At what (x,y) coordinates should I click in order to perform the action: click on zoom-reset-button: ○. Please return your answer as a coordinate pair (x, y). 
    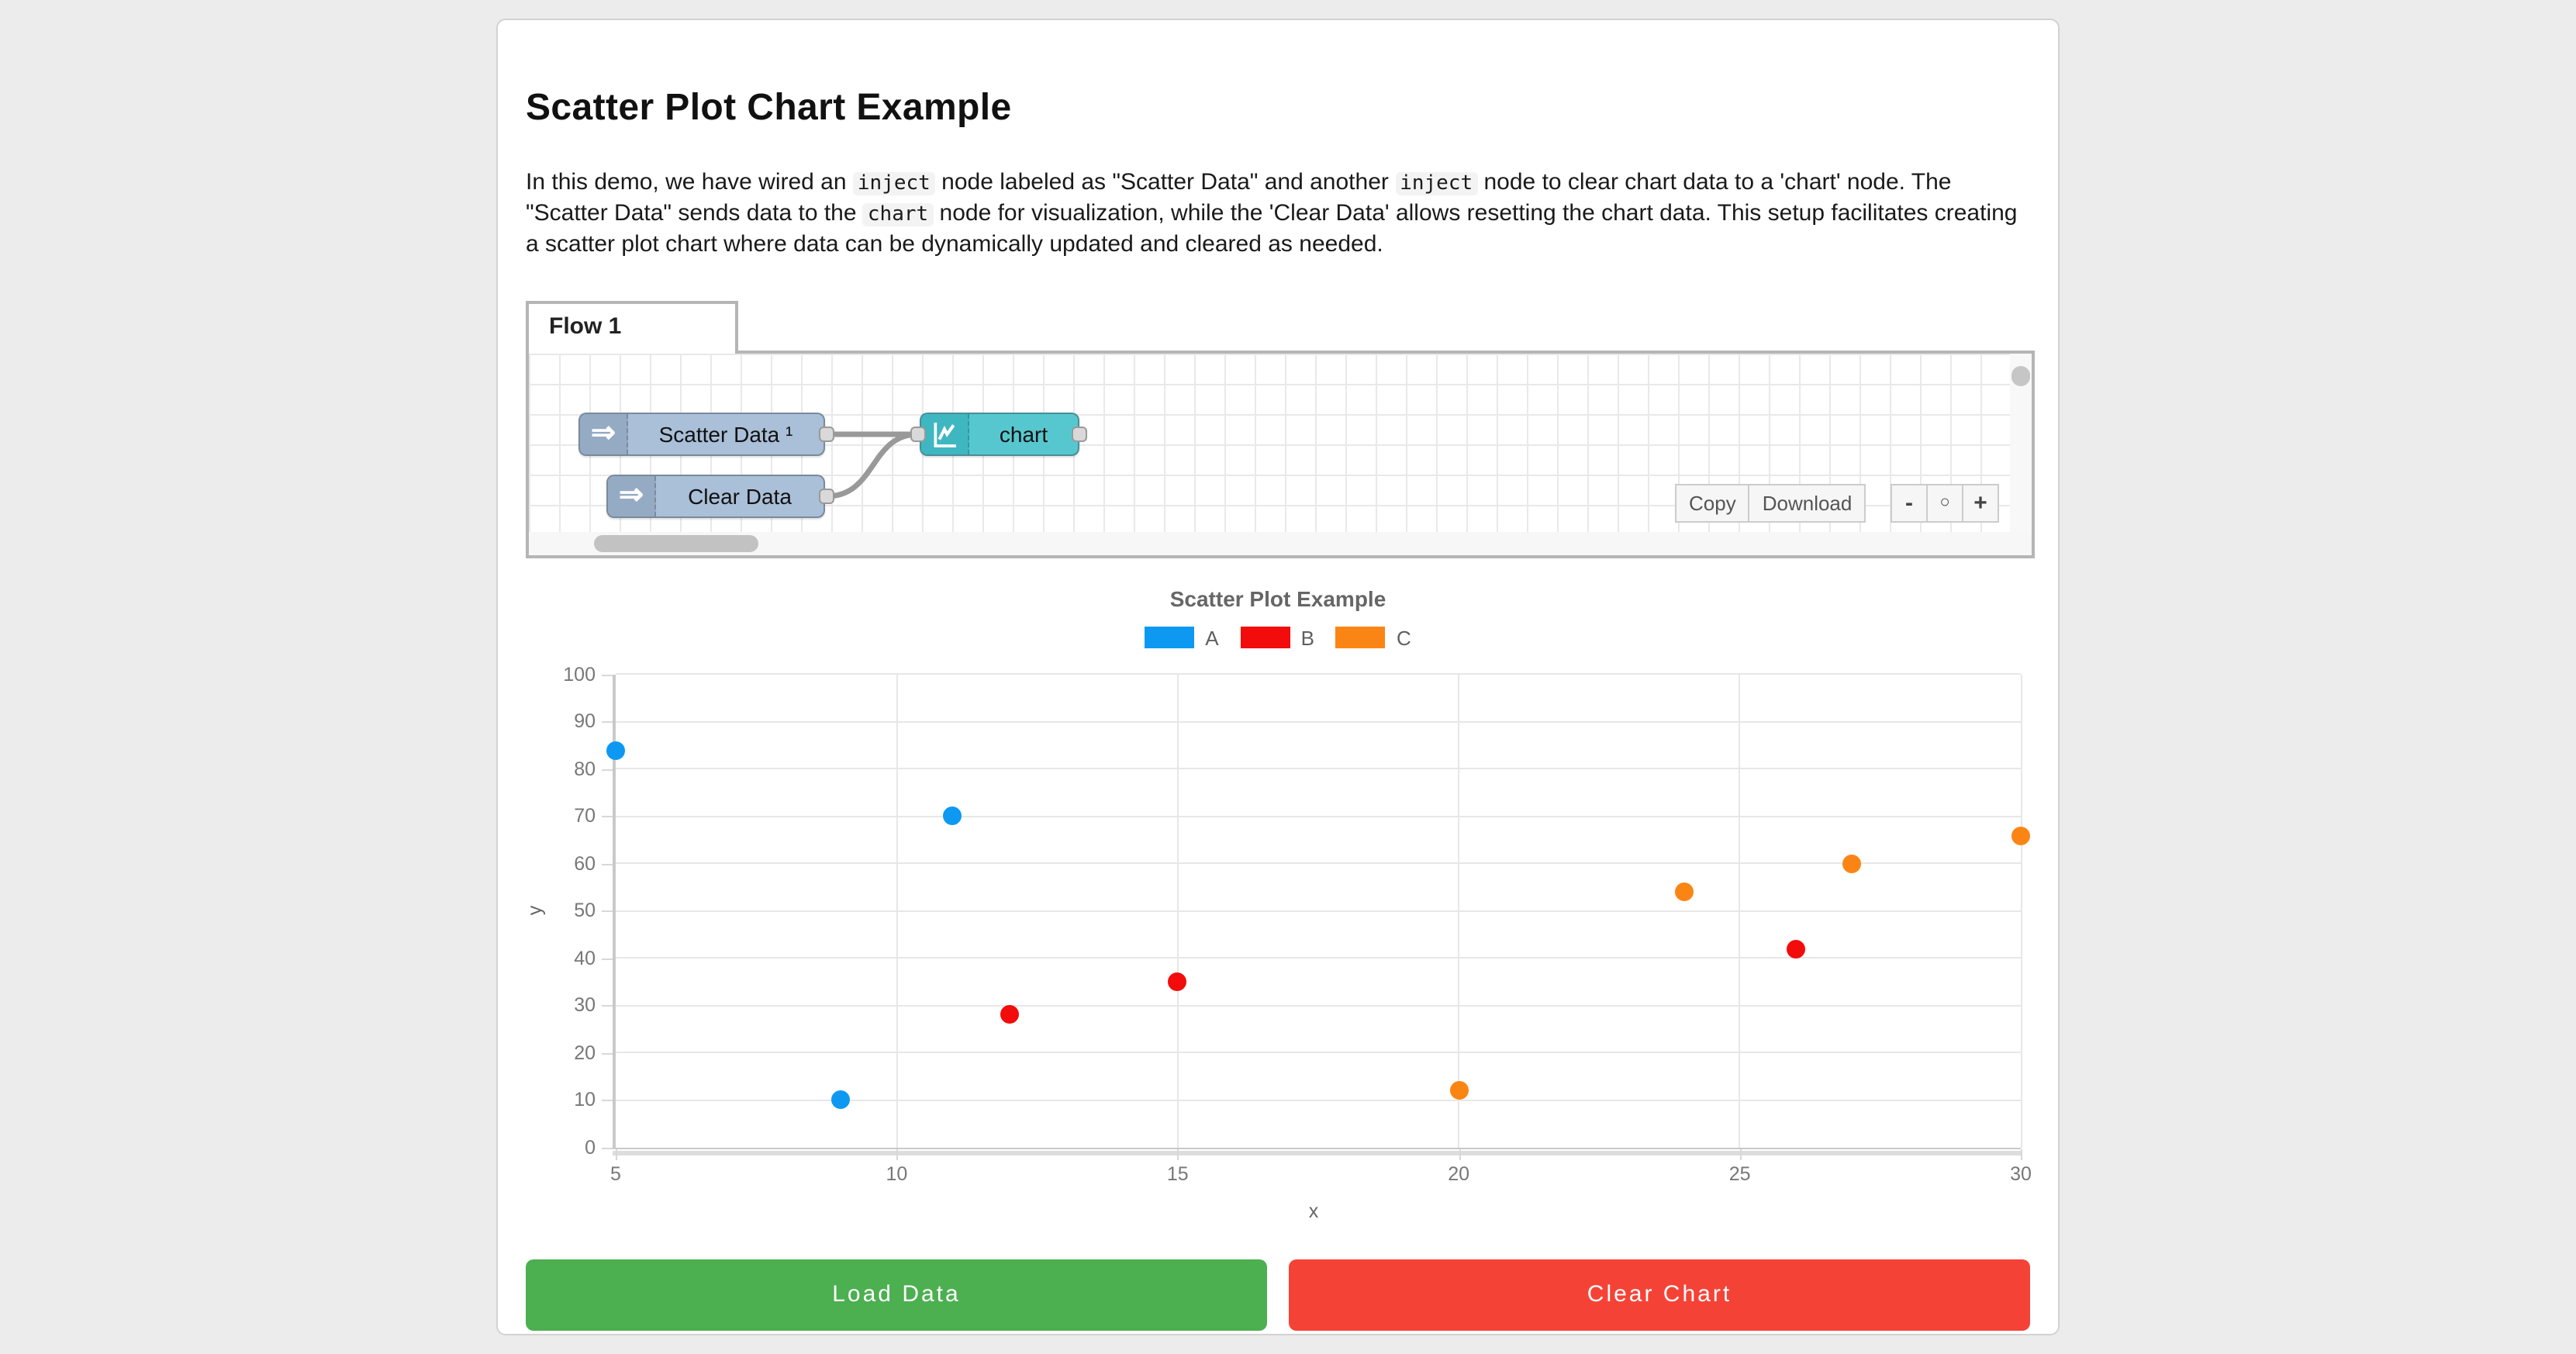
    Looking at the image, I should click on (1945, 503).